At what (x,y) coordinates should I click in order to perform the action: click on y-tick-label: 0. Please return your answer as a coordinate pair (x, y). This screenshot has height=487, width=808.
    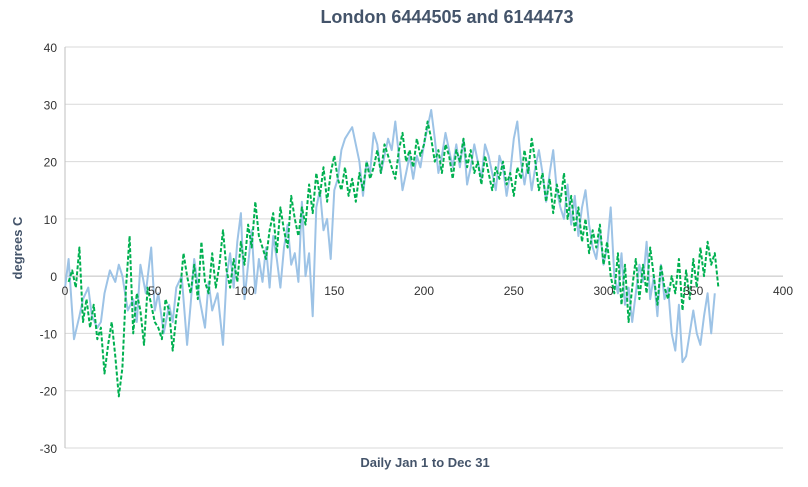
    Looking at the image, I should click on (53, 277).